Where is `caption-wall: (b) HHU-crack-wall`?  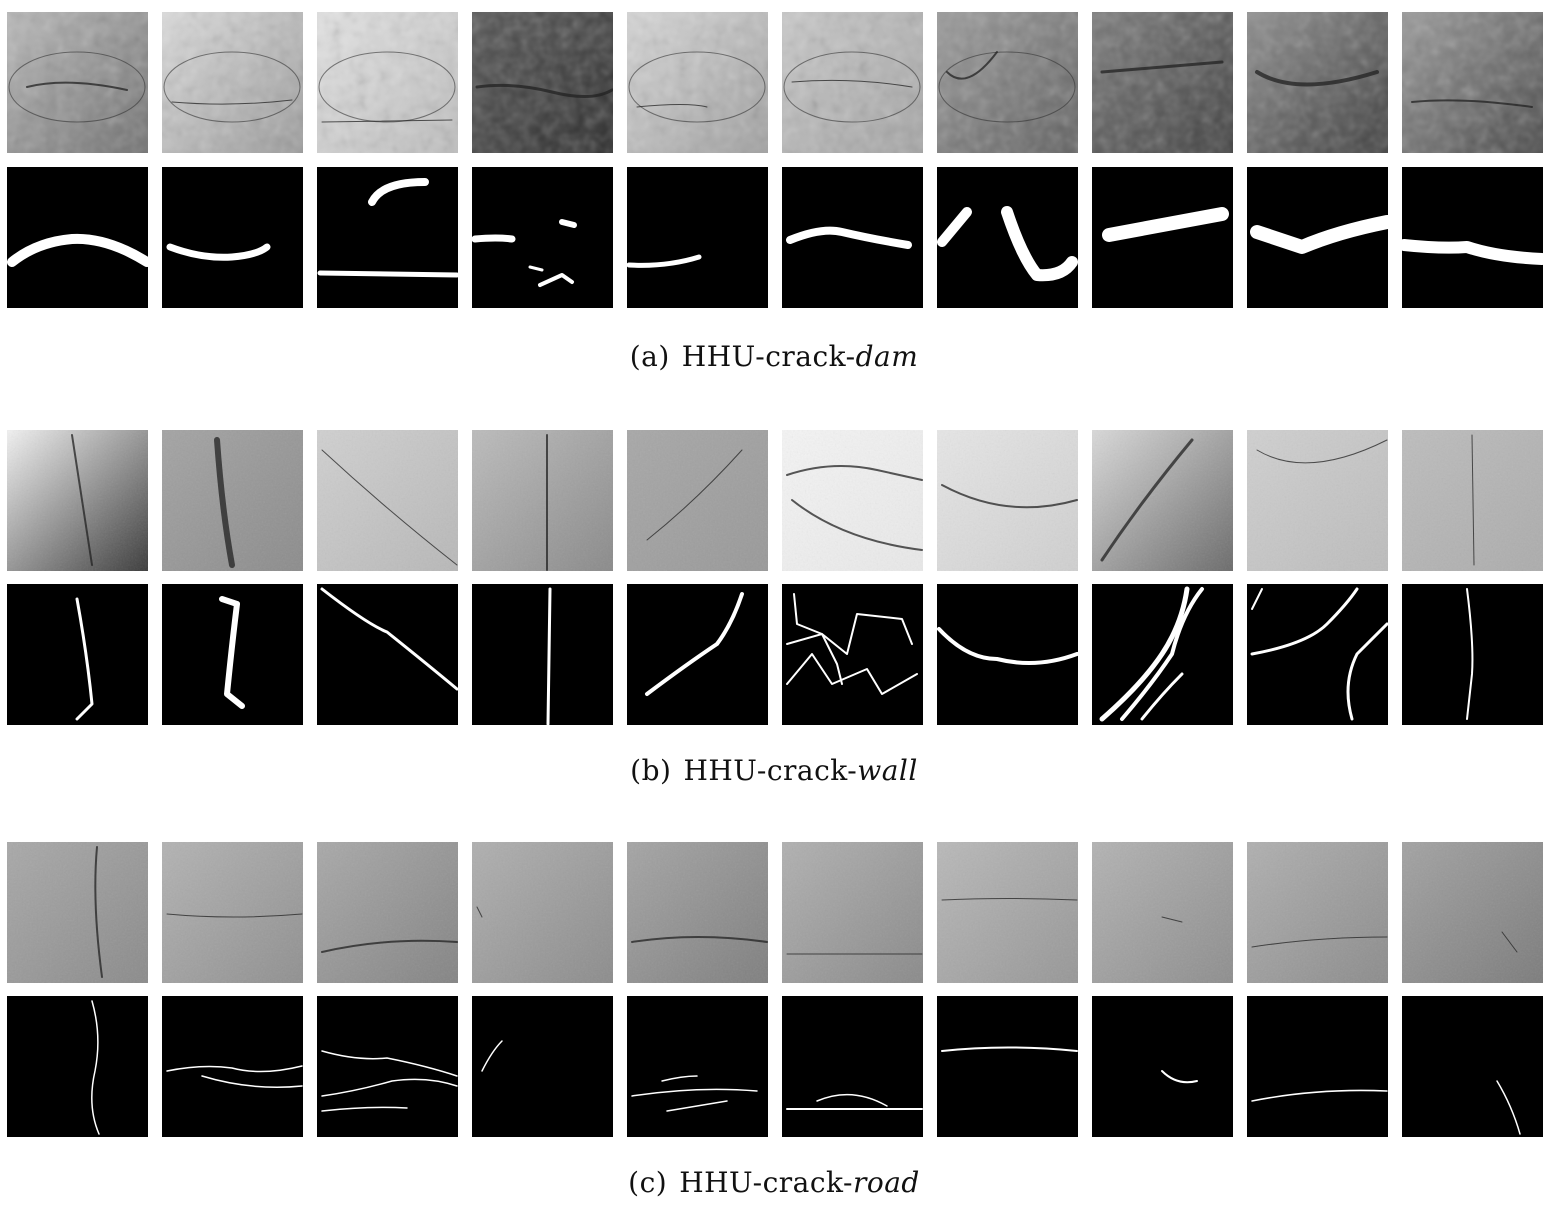
caption-wall: (b) HHU-crack-wall is located at coordinates (774, 770).